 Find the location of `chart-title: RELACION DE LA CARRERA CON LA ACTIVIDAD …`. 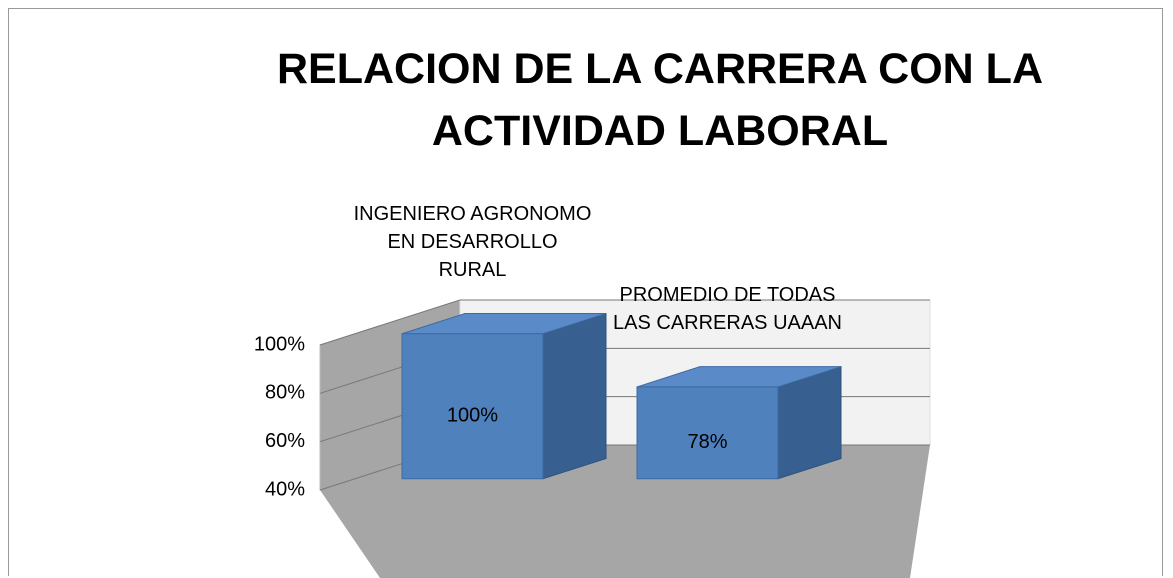

chart-title: RELACION DE LA CARRERA CON LA ACTIVIDAD … is located at coordinates (660, 100).